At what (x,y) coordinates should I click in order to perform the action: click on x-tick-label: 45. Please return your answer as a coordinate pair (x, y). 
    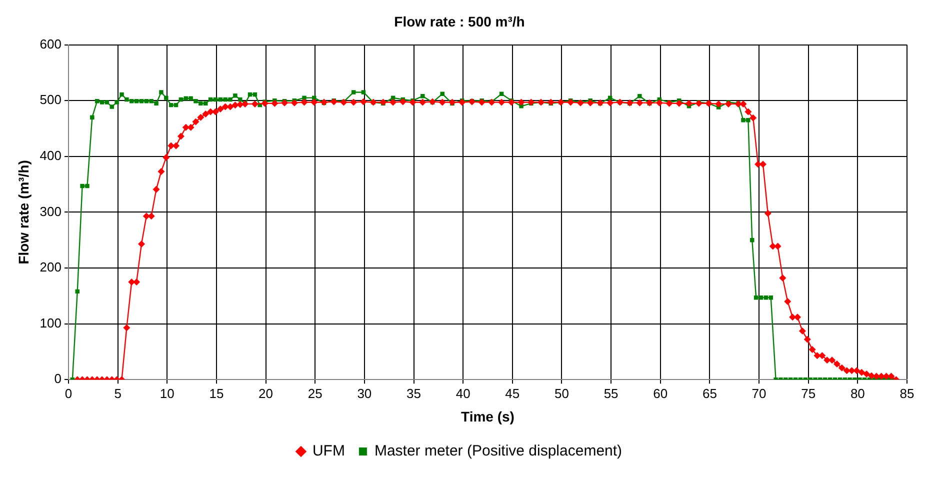
    Looking at the image, I should click on (512, 393).